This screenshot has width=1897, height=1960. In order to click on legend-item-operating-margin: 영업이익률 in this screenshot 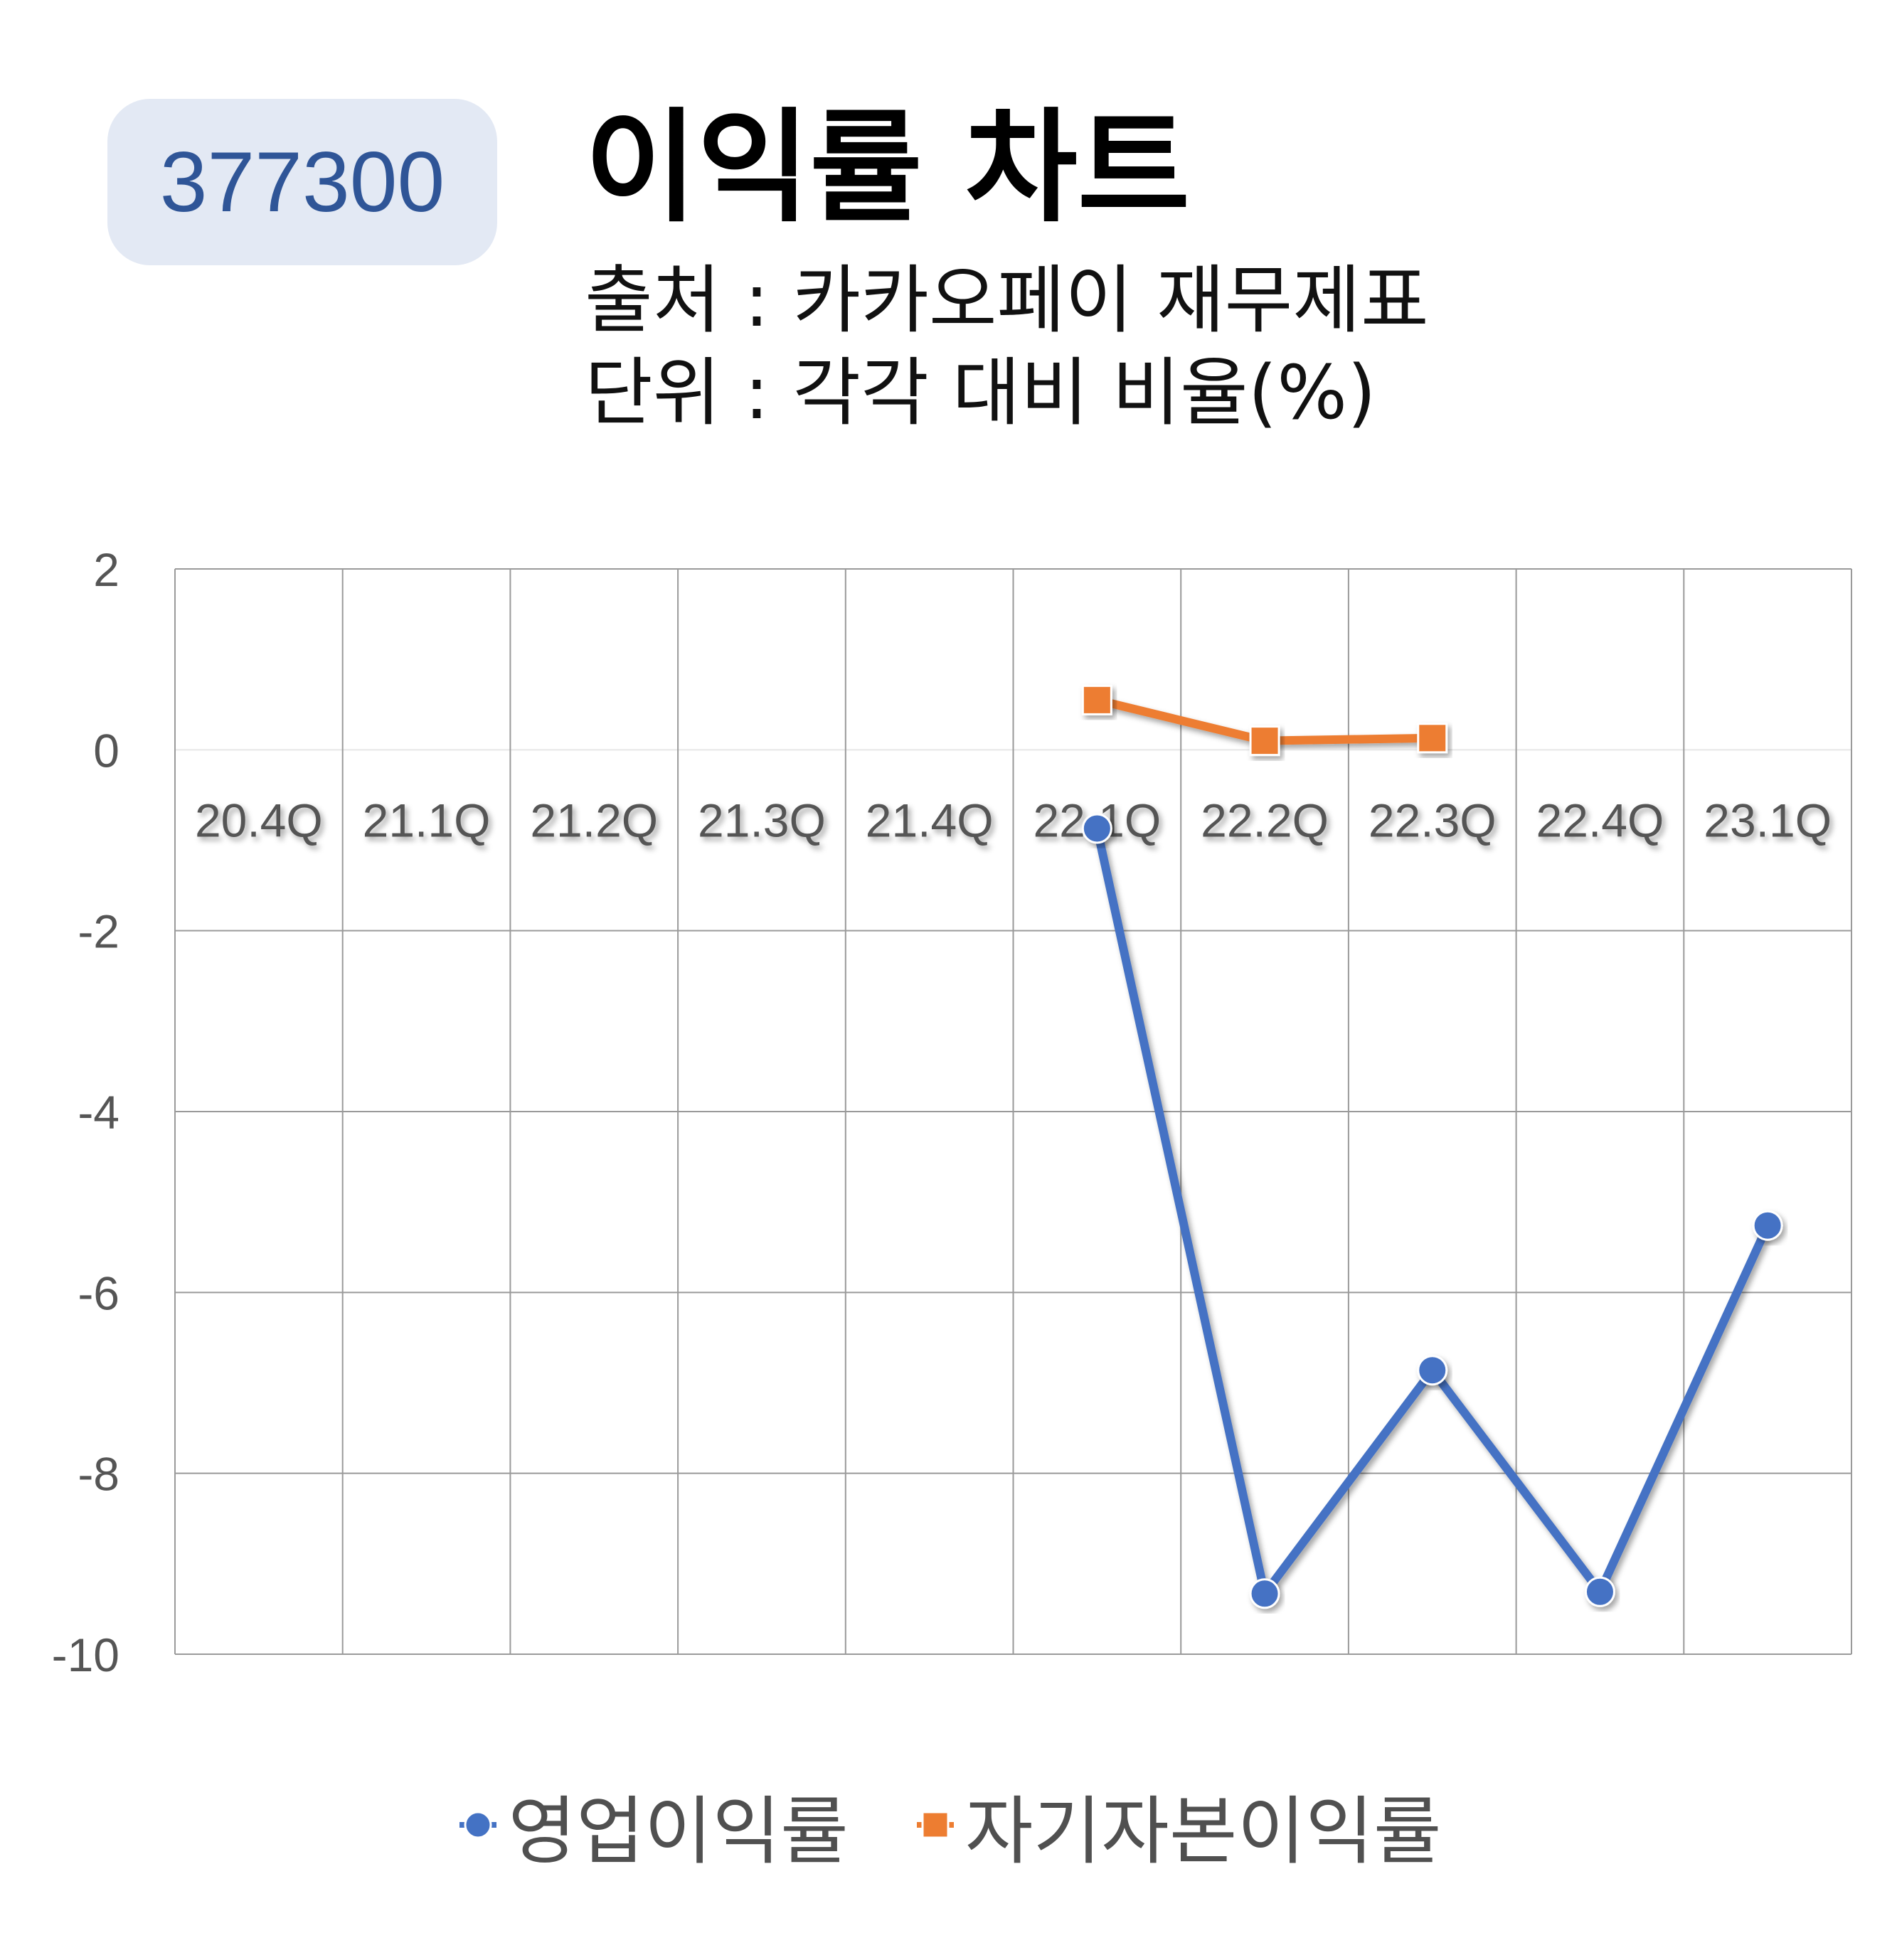, I will do `click(652, 1824)`.